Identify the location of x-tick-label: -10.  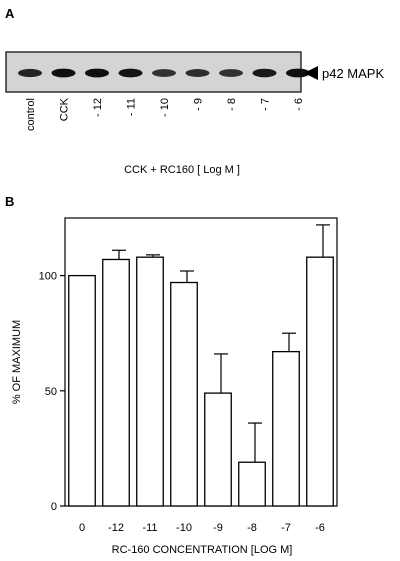
(184, 528).